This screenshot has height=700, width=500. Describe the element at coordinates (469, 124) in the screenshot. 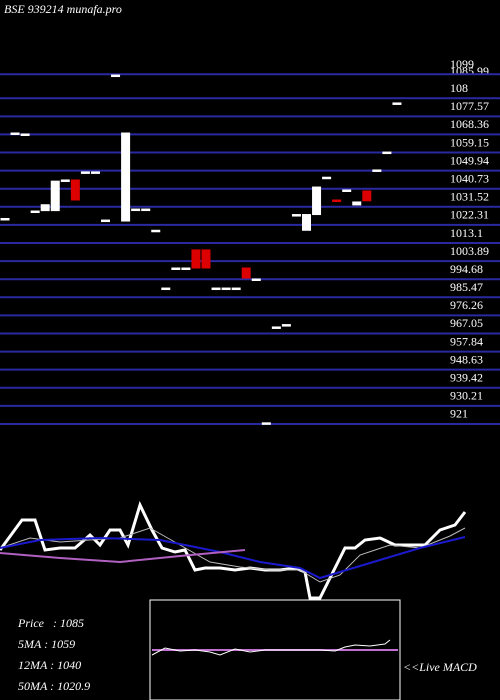

I see `y-tick-label: 1068.36` at that location.